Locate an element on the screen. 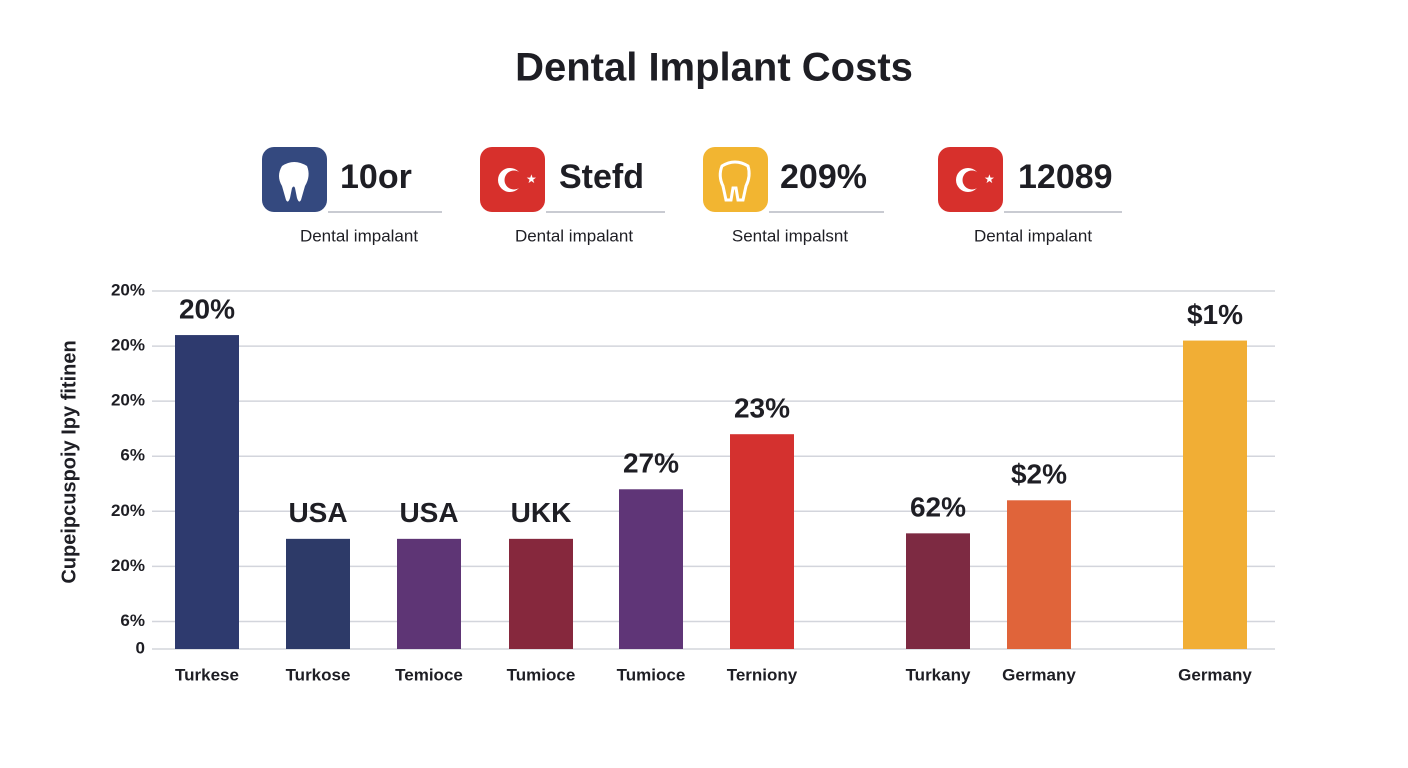  y-axis-label: Cupeipcuspoiy Ipy fitinen is located at coordinates (69, 461).